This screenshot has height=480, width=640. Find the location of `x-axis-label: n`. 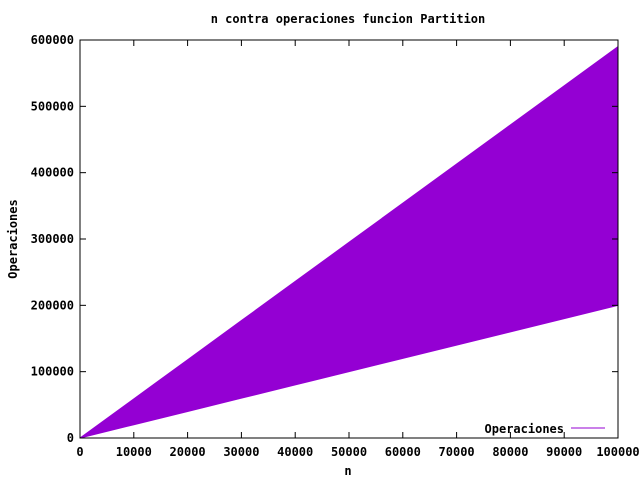

x-axis-label: n is located at coordinates (347, 471).